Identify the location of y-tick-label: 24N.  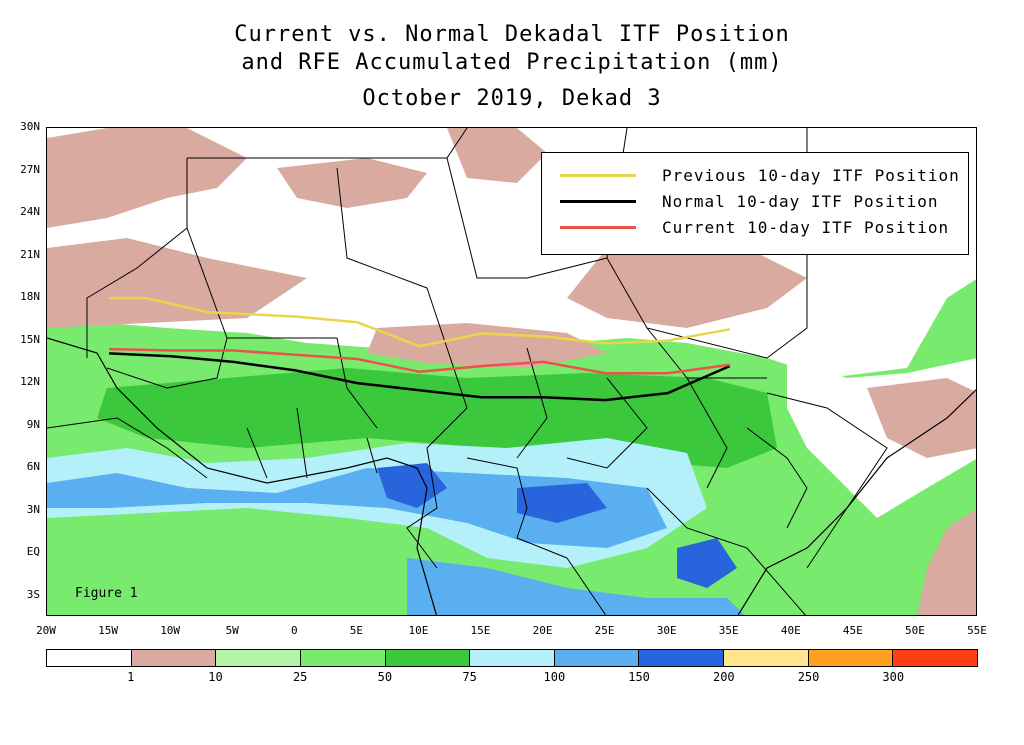
(30, 212).